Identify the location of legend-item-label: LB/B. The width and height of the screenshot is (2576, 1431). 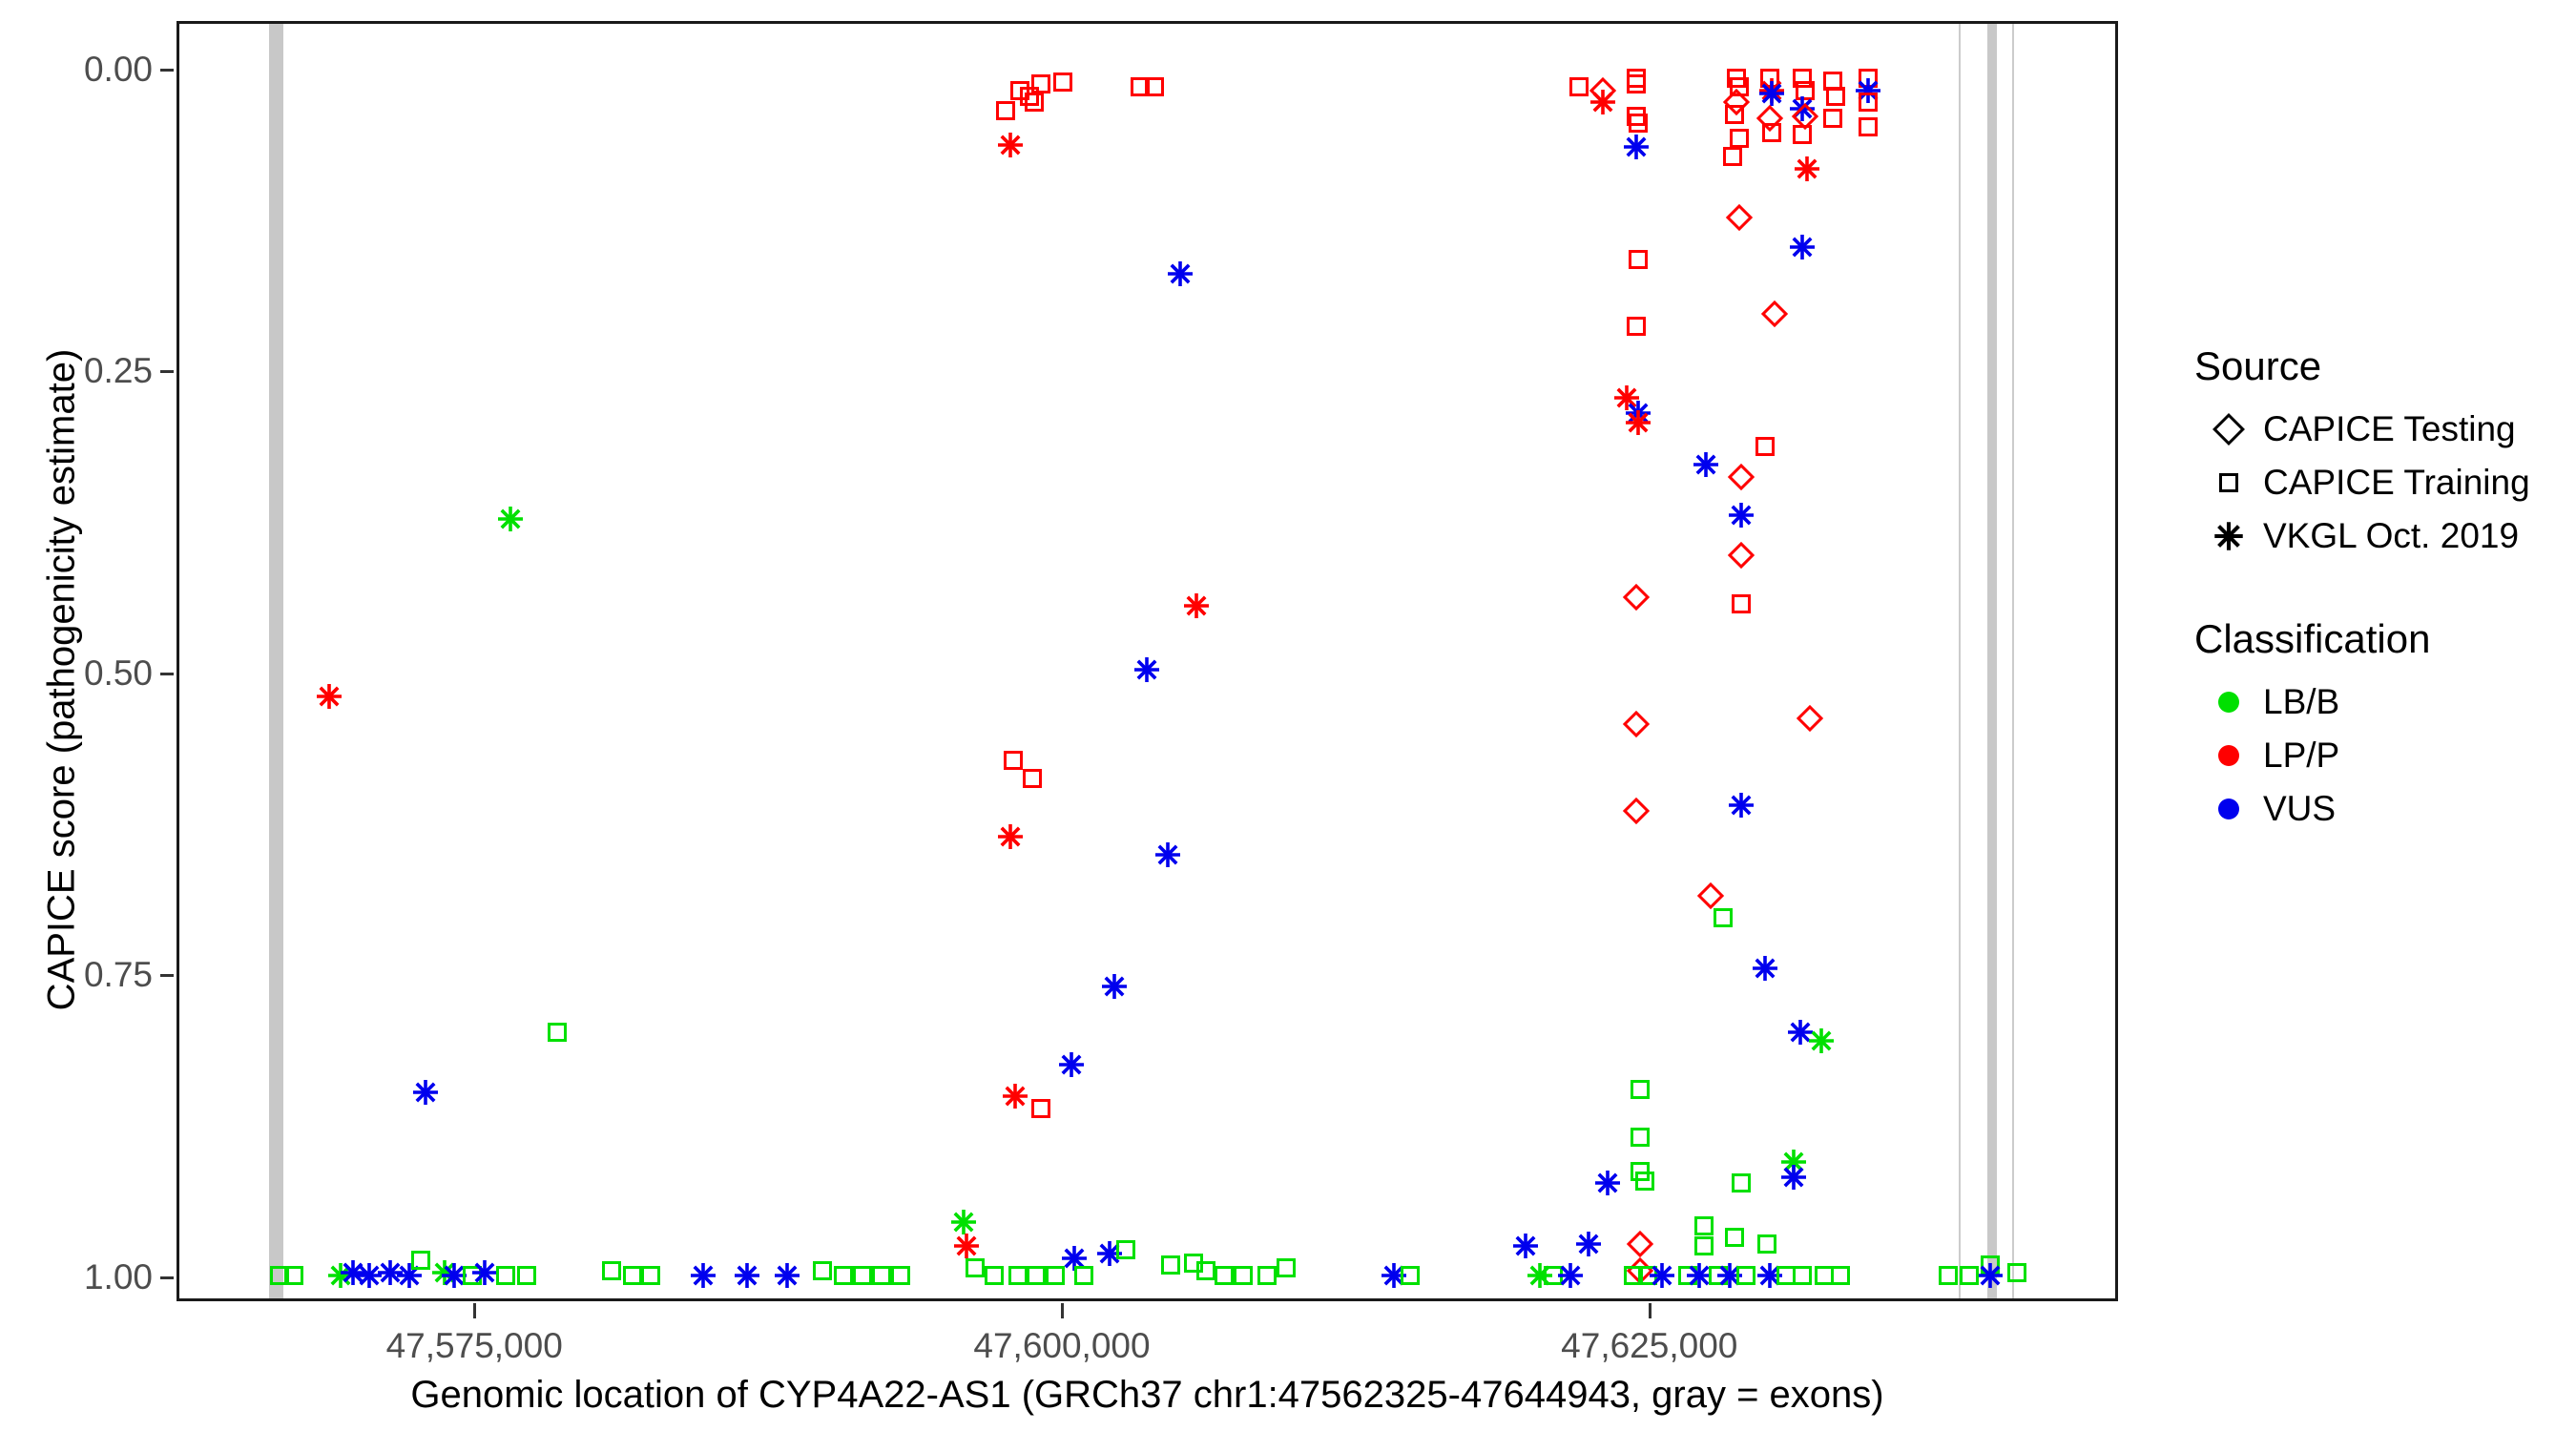
(2301, 701).